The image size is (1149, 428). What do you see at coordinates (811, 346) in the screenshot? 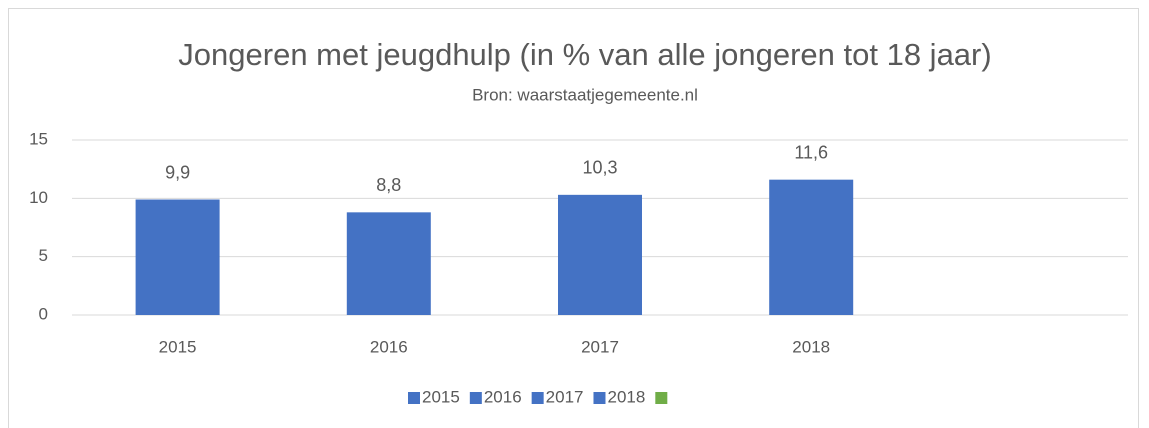
I see `x-tick-label: 2018` at bounding box center [811, 346].